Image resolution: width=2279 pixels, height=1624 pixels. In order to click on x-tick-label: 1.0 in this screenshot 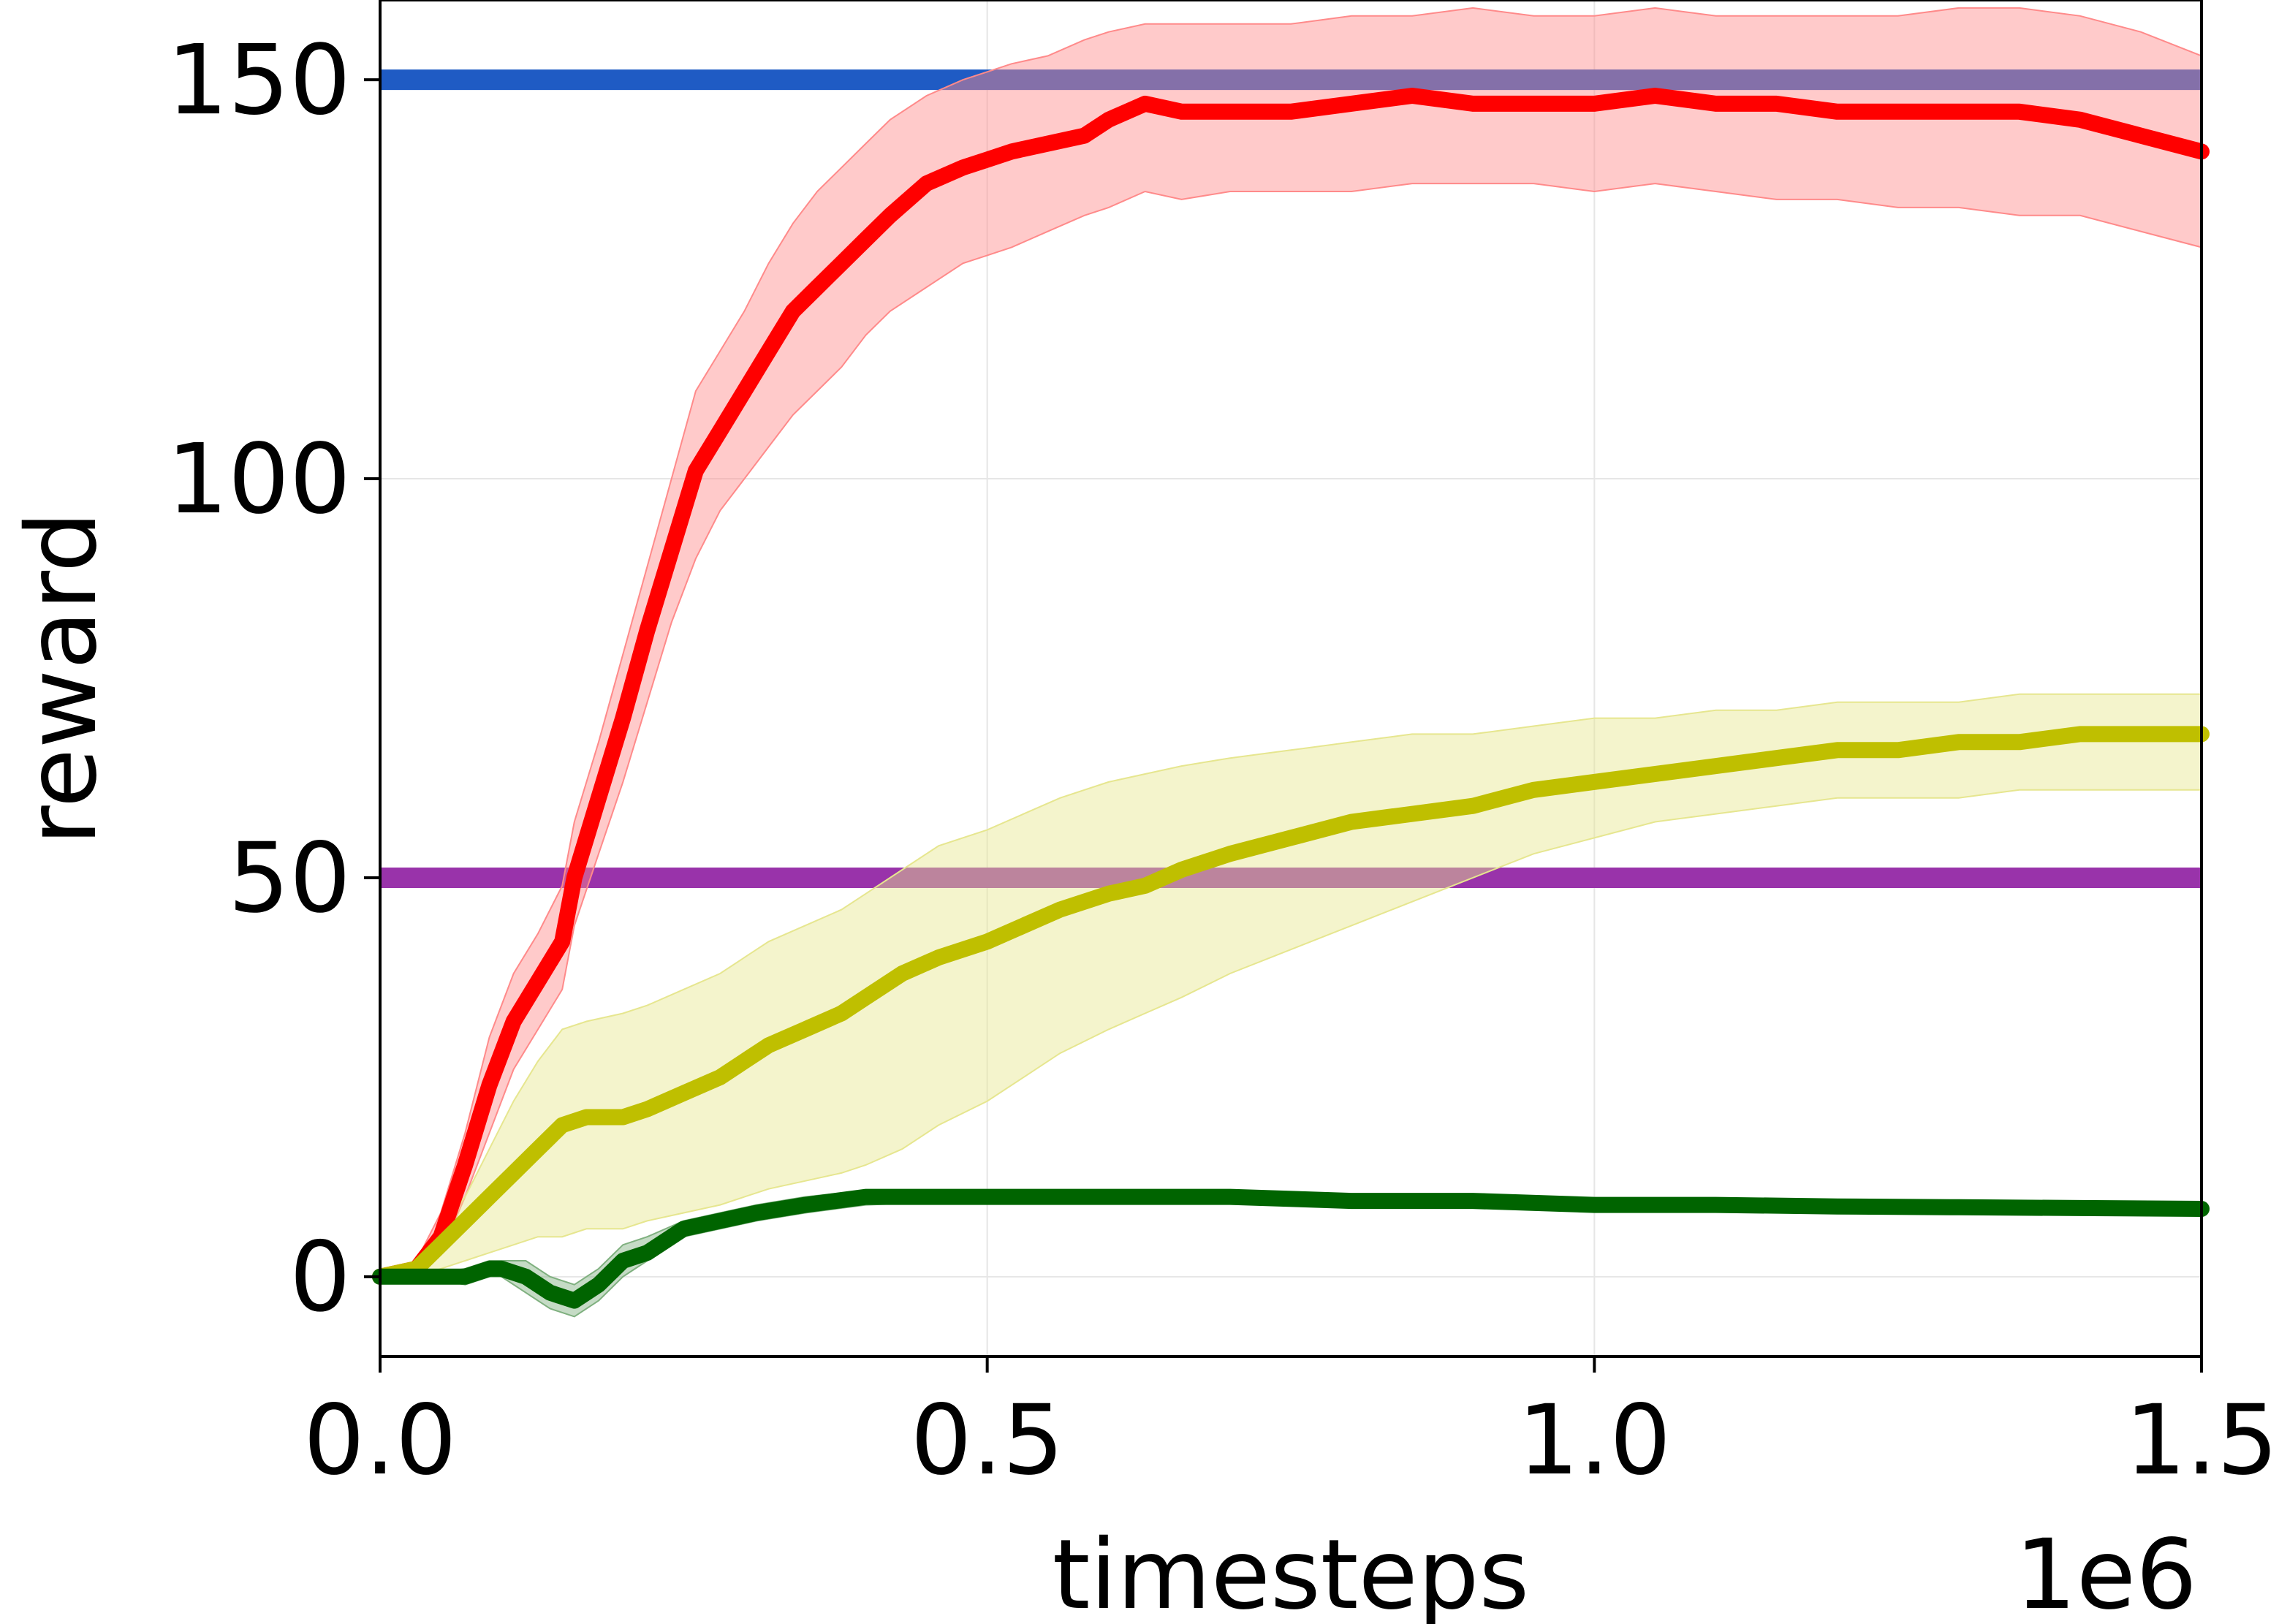, I will do `click(1594, 1441)`.